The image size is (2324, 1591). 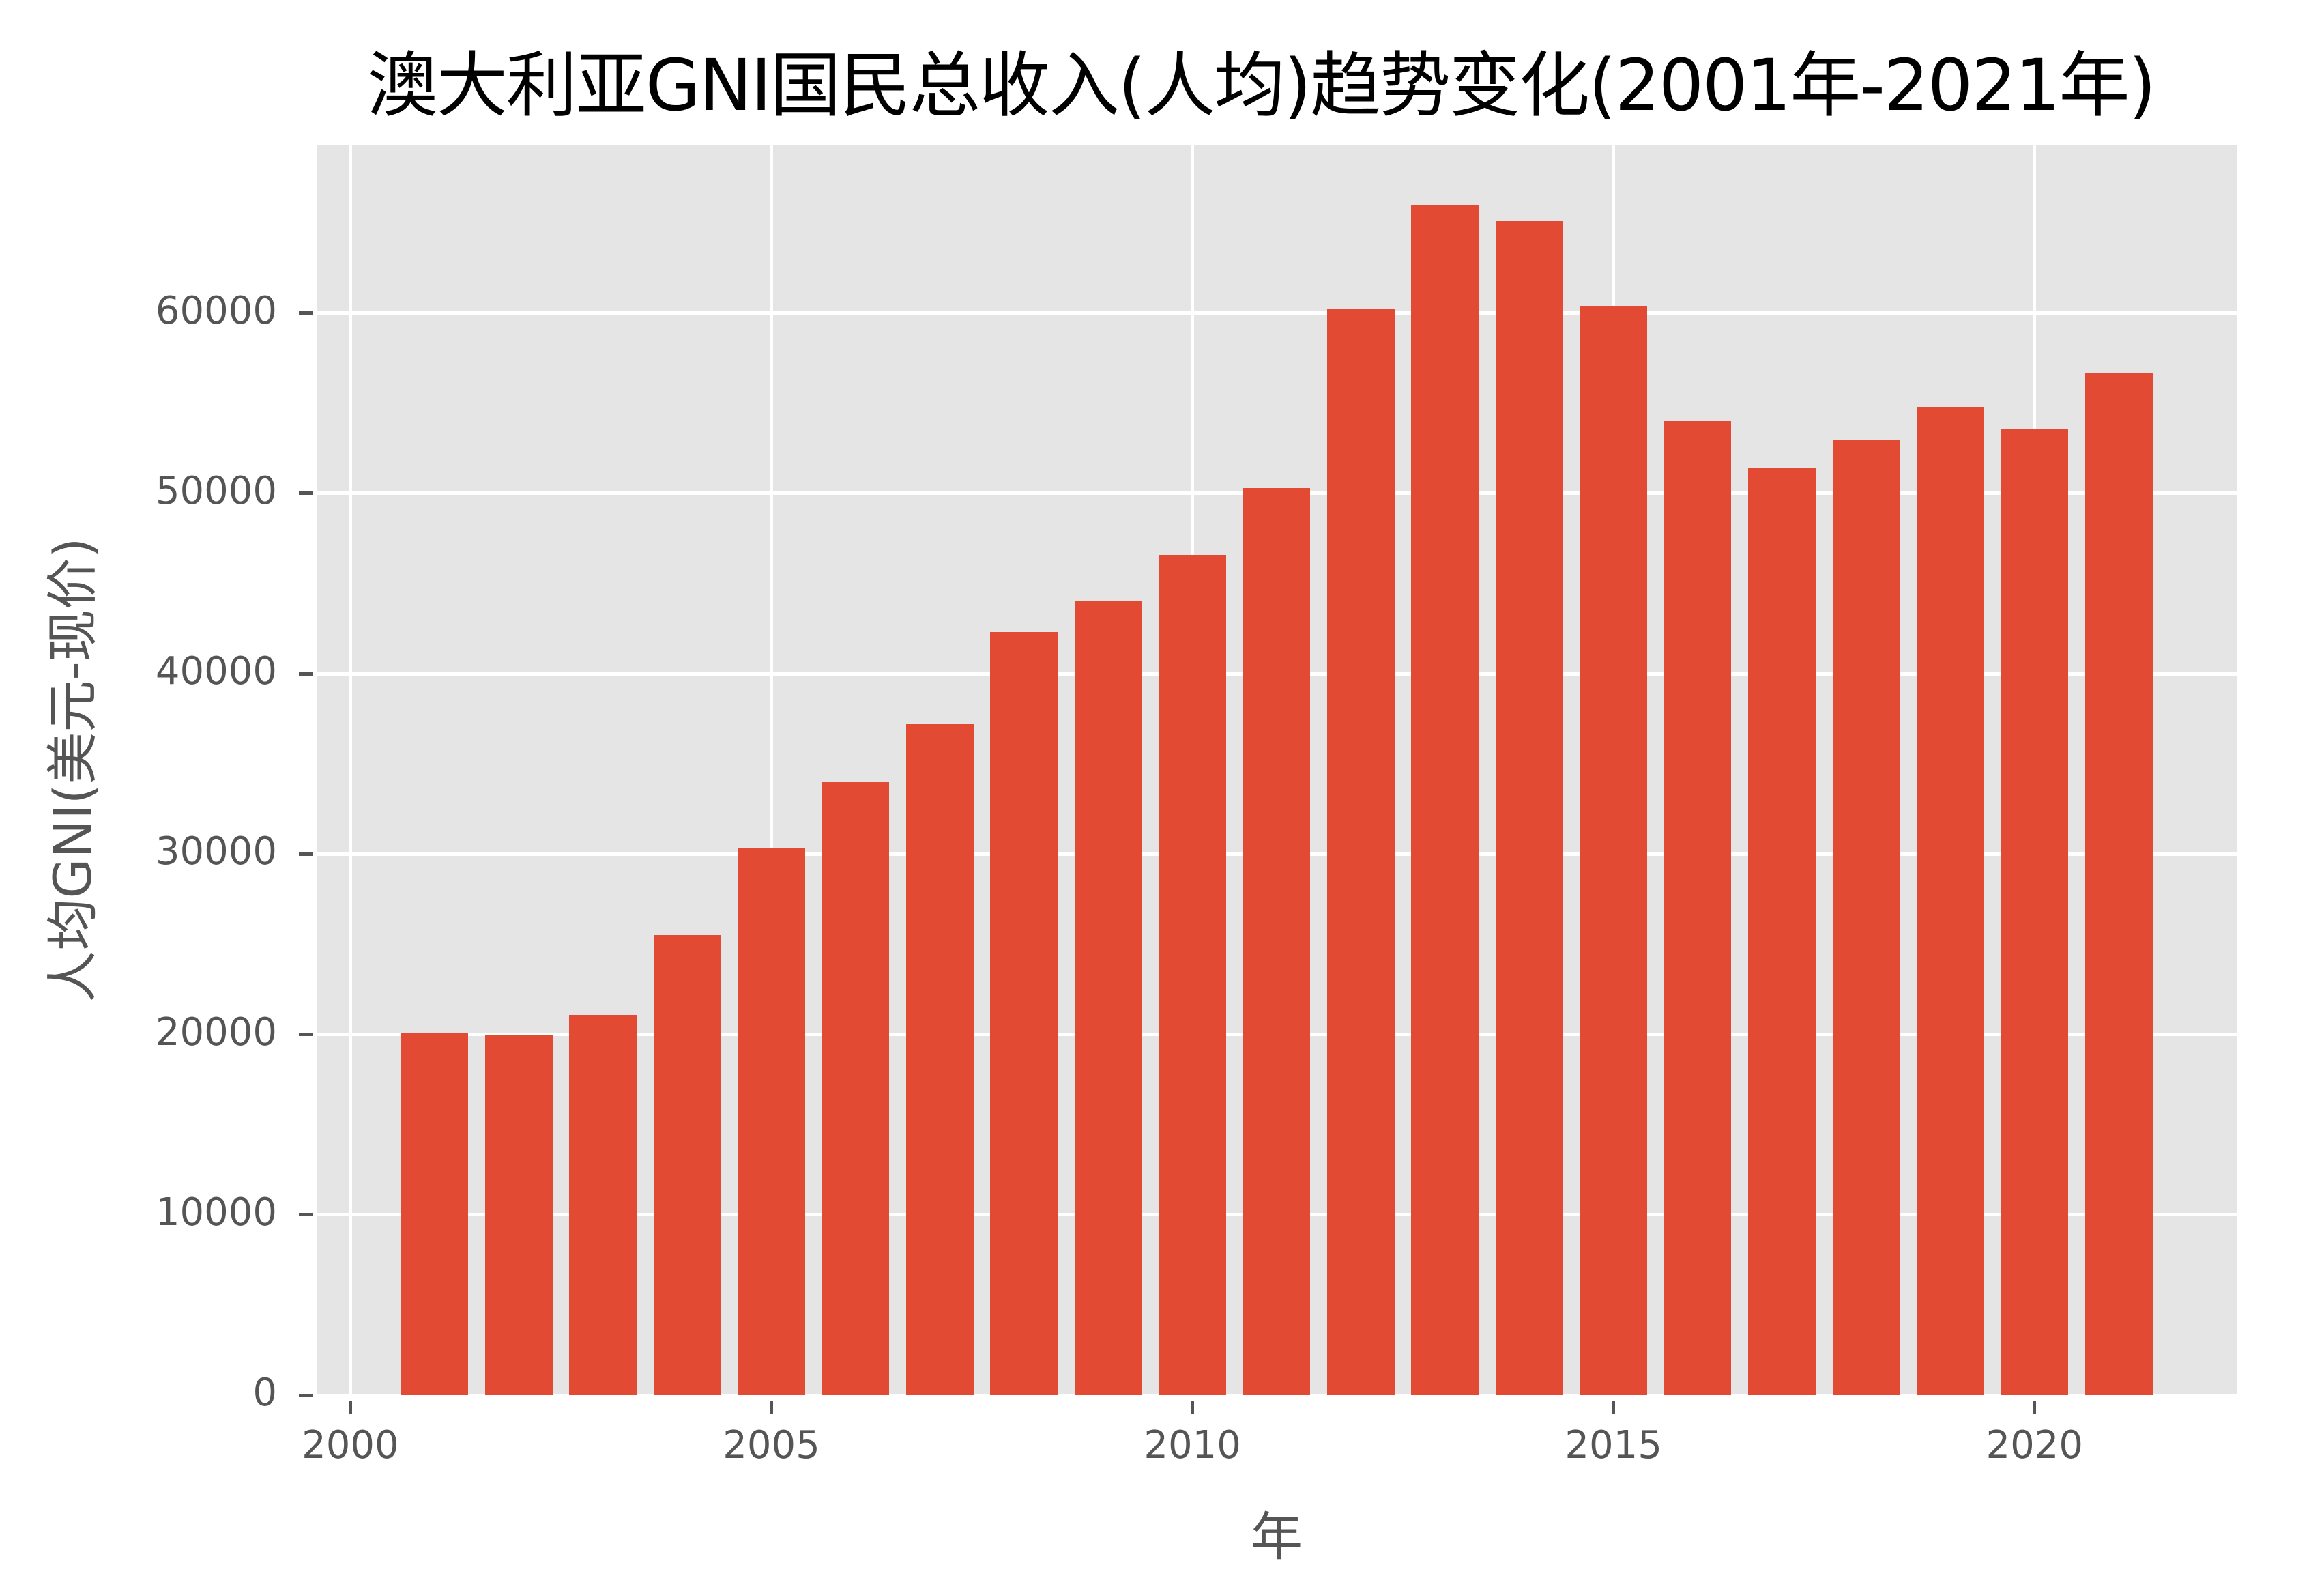 What do you see at coordinates (771, 1445) in the screenshot?
I see `x-tick-label: 2005` at bounding box center [771, 1445].